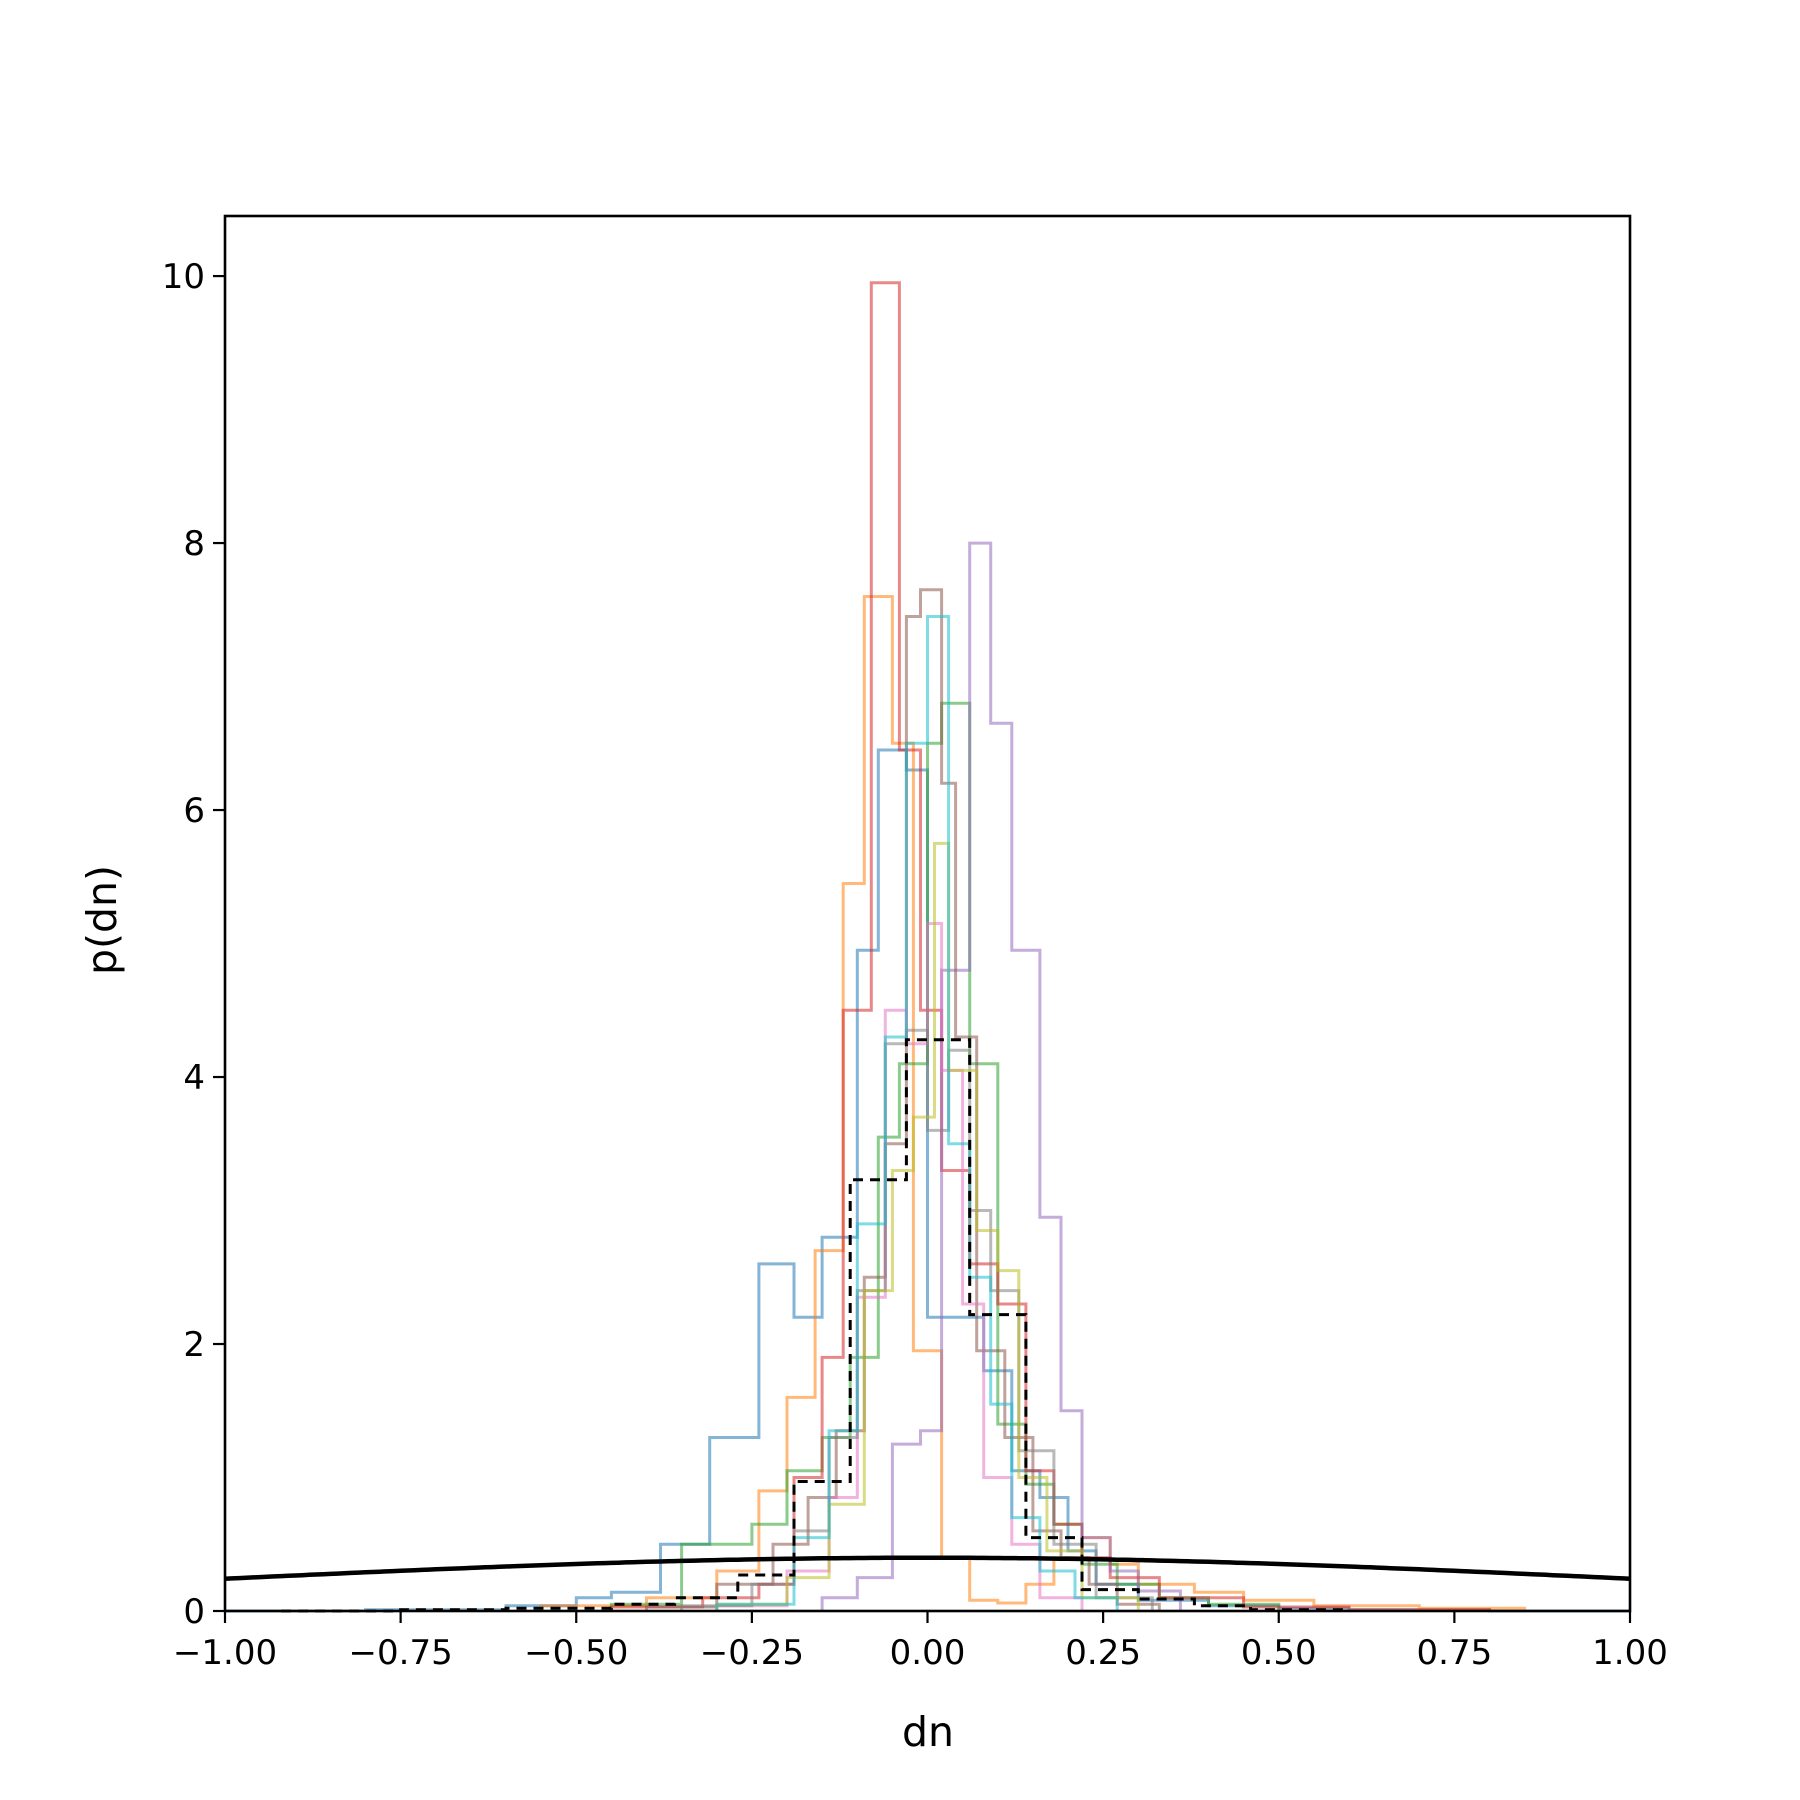 This screenshot has width=1800, height=1800. What do you see at coordinates (1630, 1653) in the screenshot?
I see `x-tick-label: 1.00` at bounding box center [1630, 1653].